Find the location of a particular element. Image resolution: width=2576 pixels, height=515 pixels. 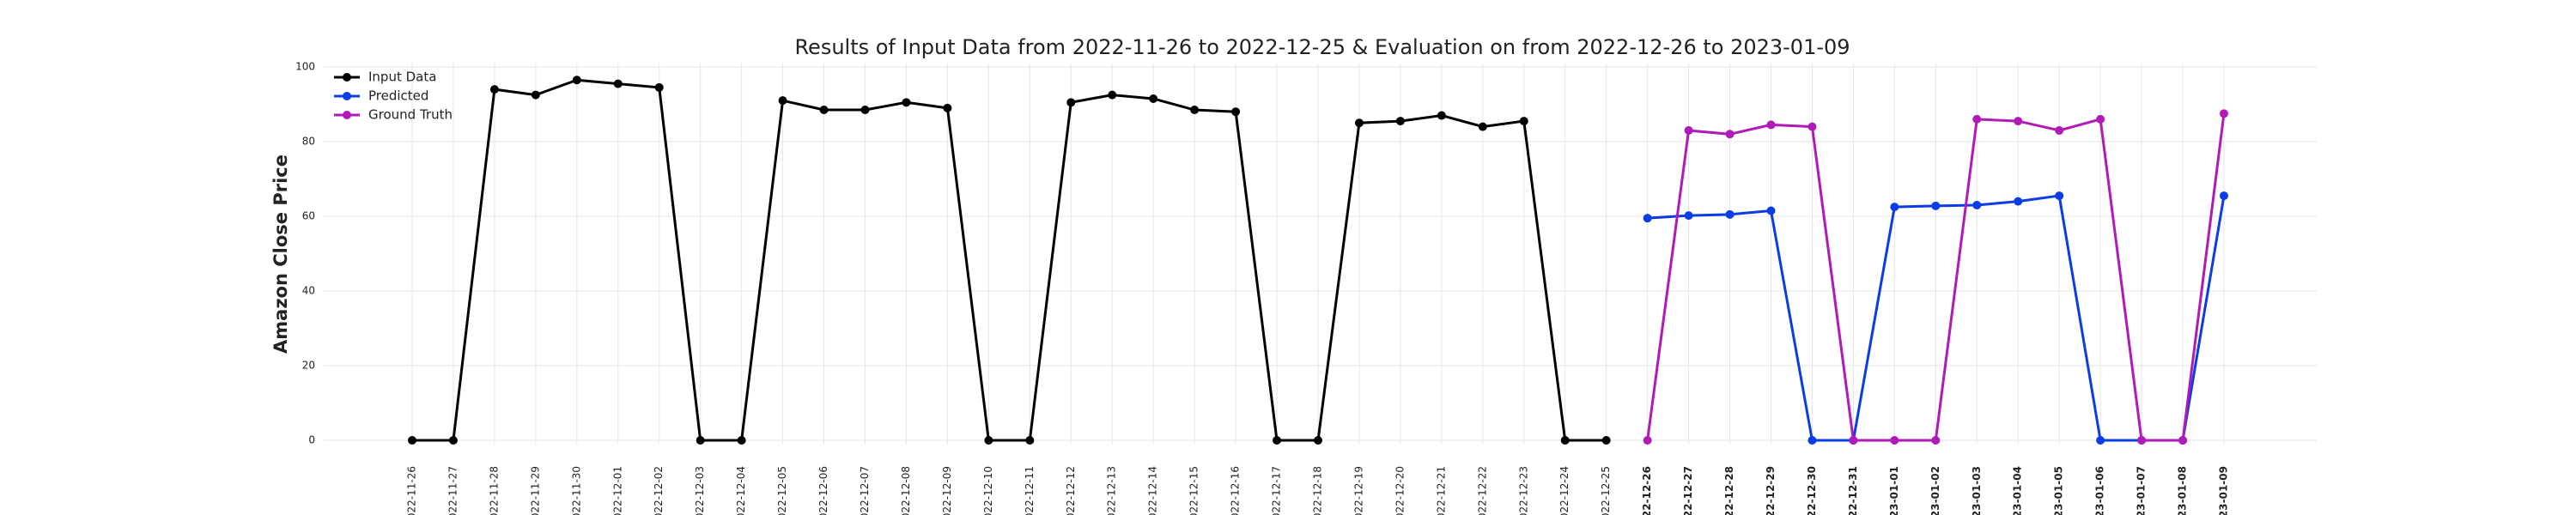

y-tick-label: 60 is located at coordinates (308, 216).